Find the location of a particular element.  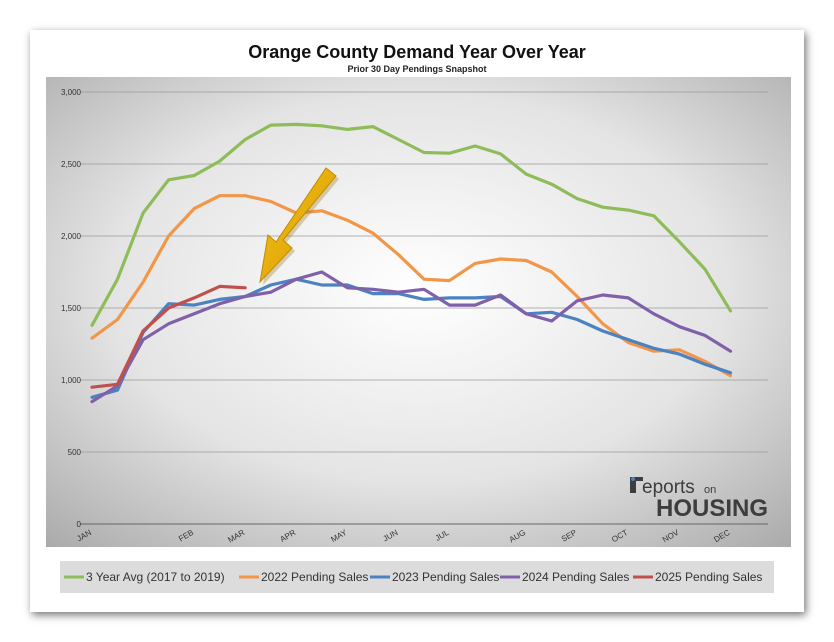

y-tick-label: 1,000 is located at coordinates (71, 380).